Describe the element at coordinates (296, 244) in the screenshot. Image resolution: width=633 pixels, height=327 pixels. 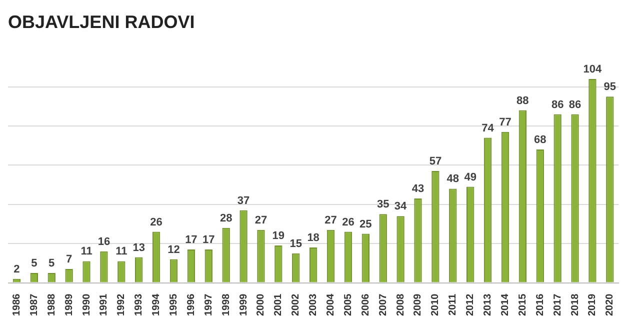
I see `data-label: 15` at that location.